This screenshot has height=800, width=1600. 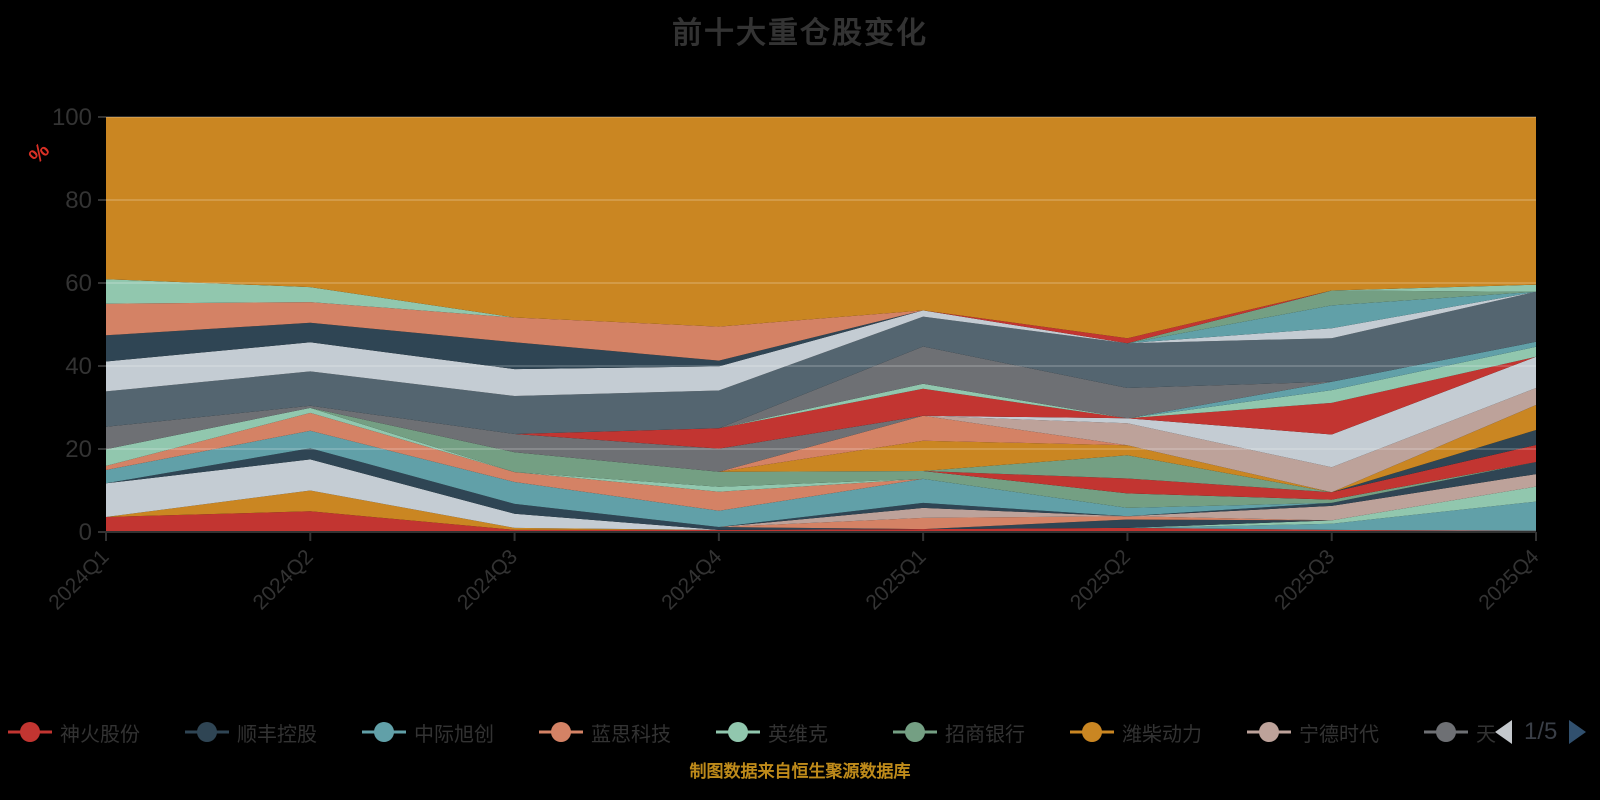 I want to click on legend-page-indicator: 1/5, so click(x=1541, y=731).